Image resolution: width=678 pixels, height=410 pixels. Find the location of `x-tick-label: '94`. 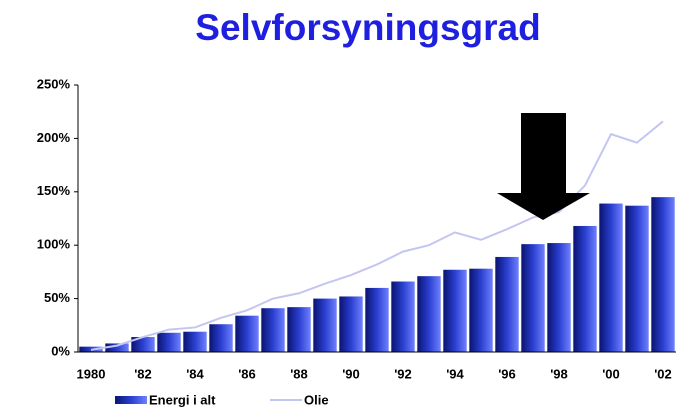

x-tick-label: '94 is located at coordinates (455, 373).